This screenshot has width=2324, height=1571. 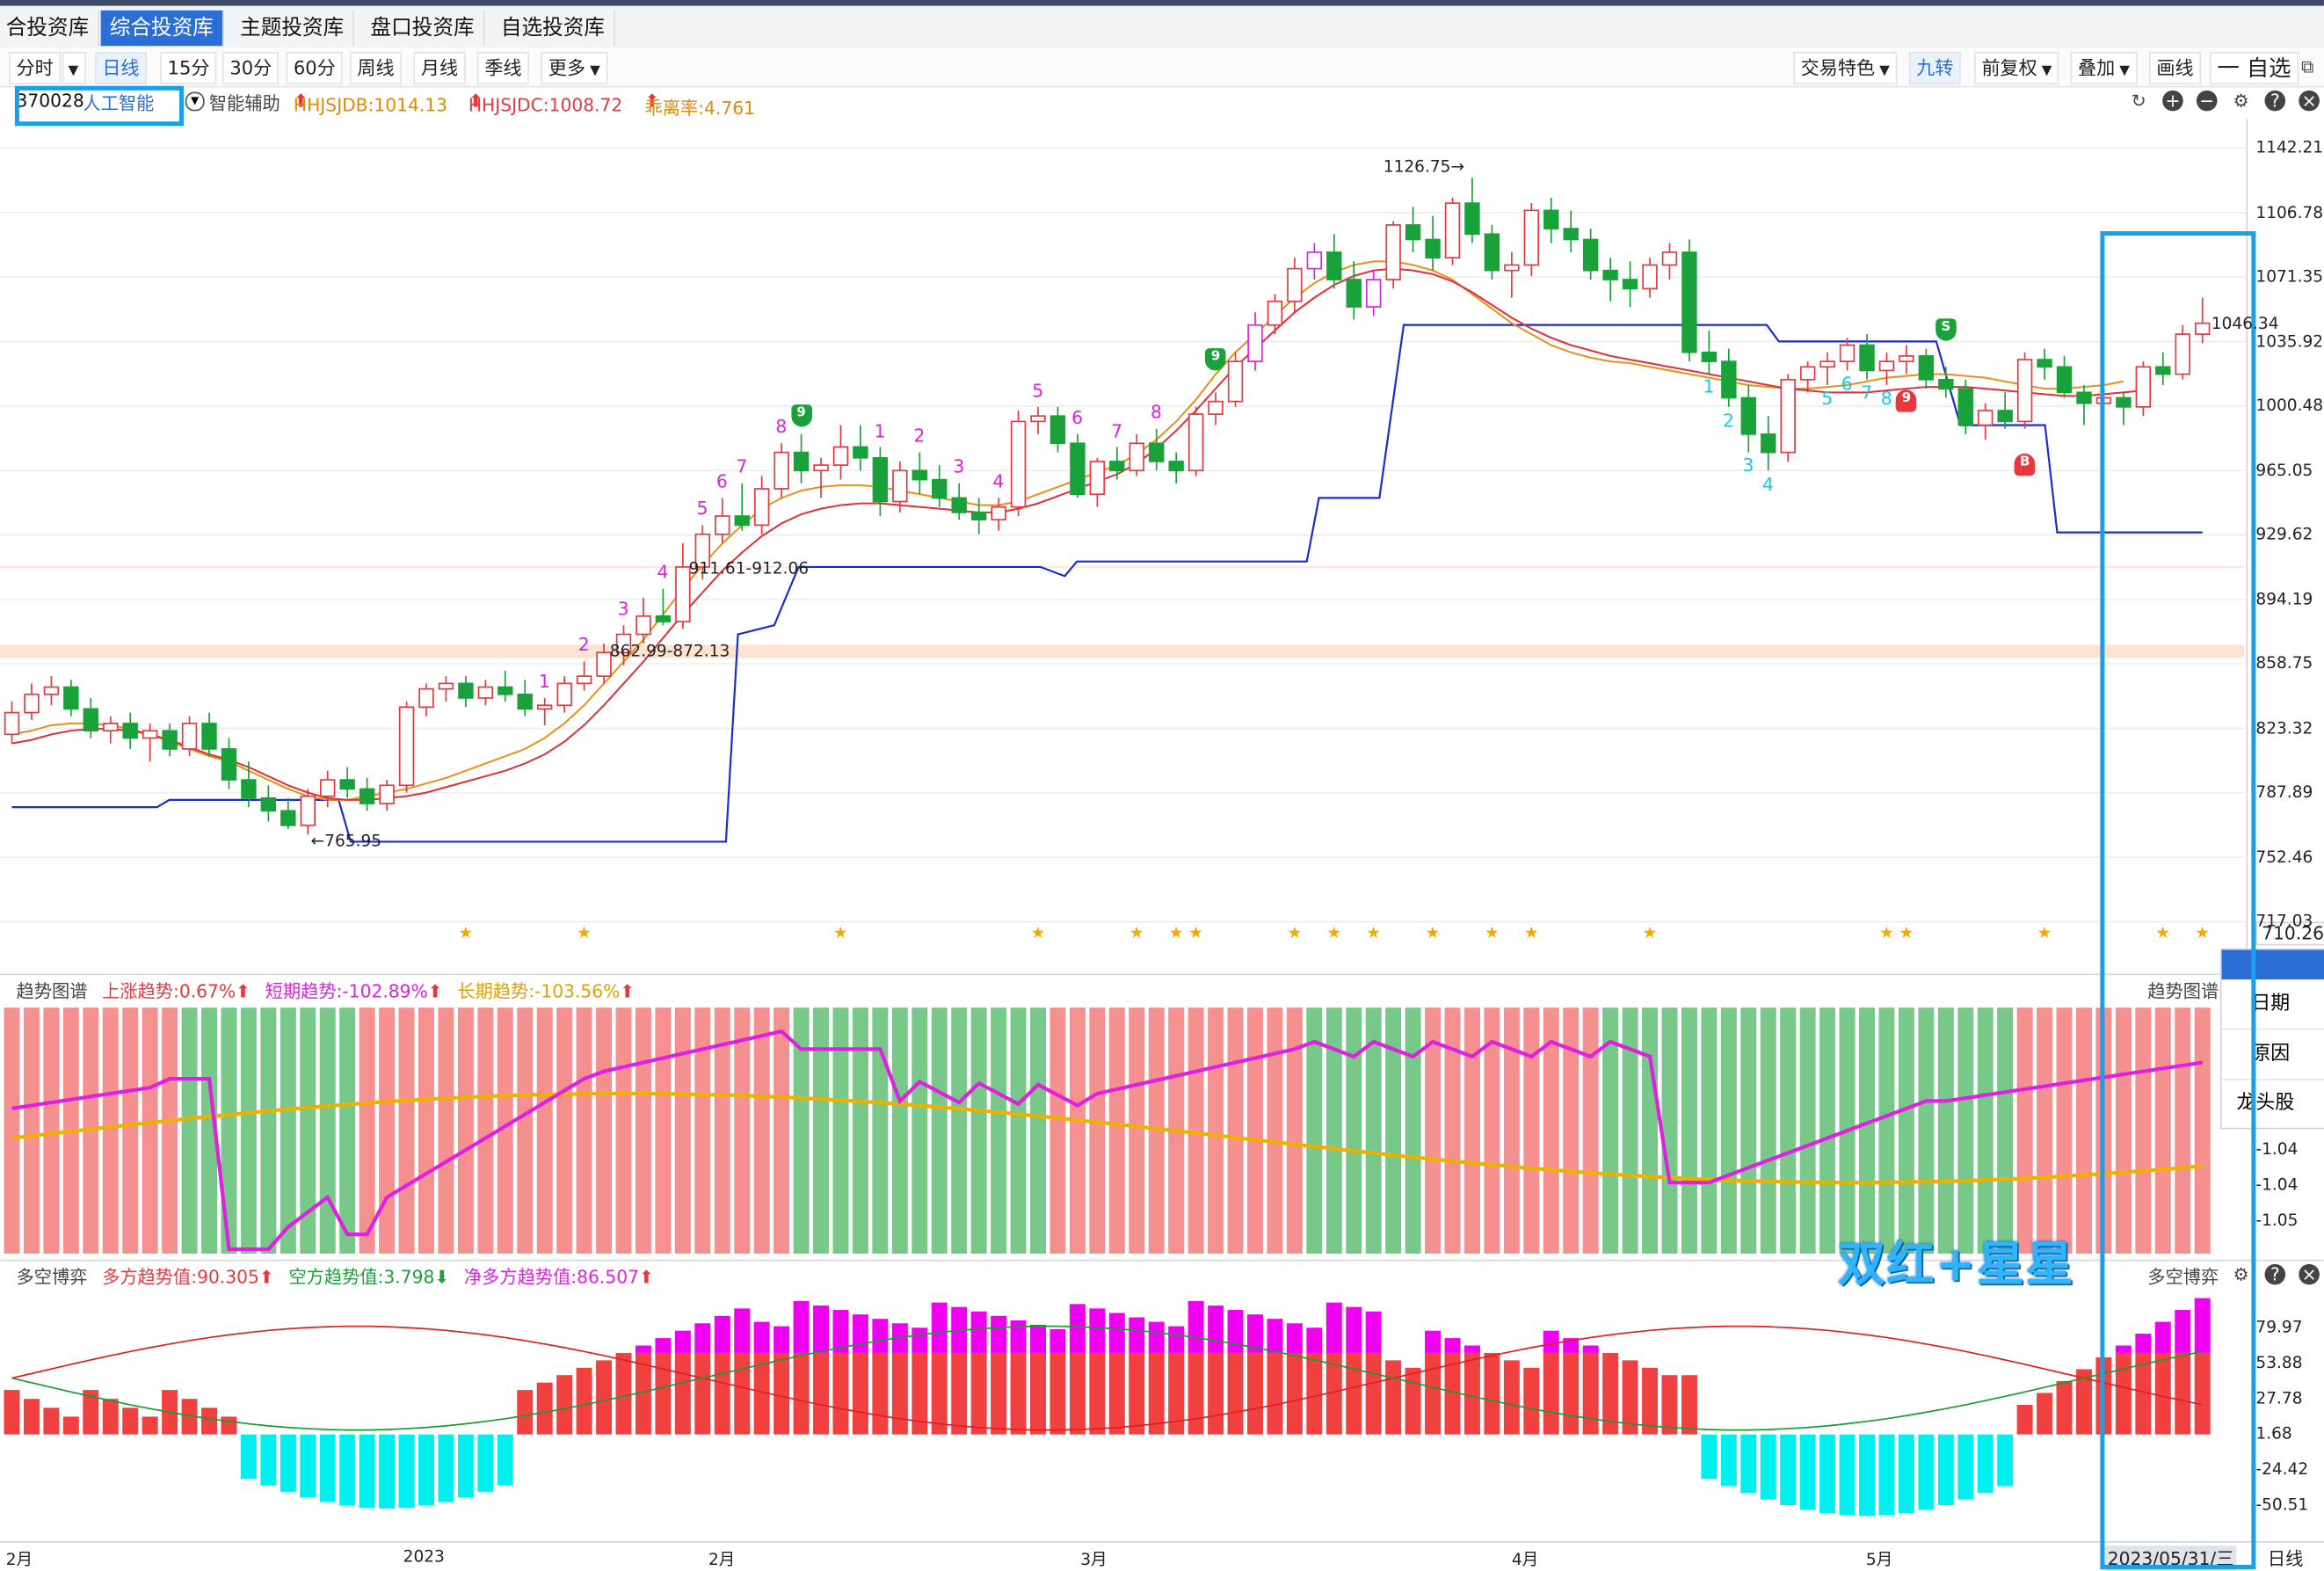 I want to click on period-timeshare-button: 分时, so click(x=35, y=68).